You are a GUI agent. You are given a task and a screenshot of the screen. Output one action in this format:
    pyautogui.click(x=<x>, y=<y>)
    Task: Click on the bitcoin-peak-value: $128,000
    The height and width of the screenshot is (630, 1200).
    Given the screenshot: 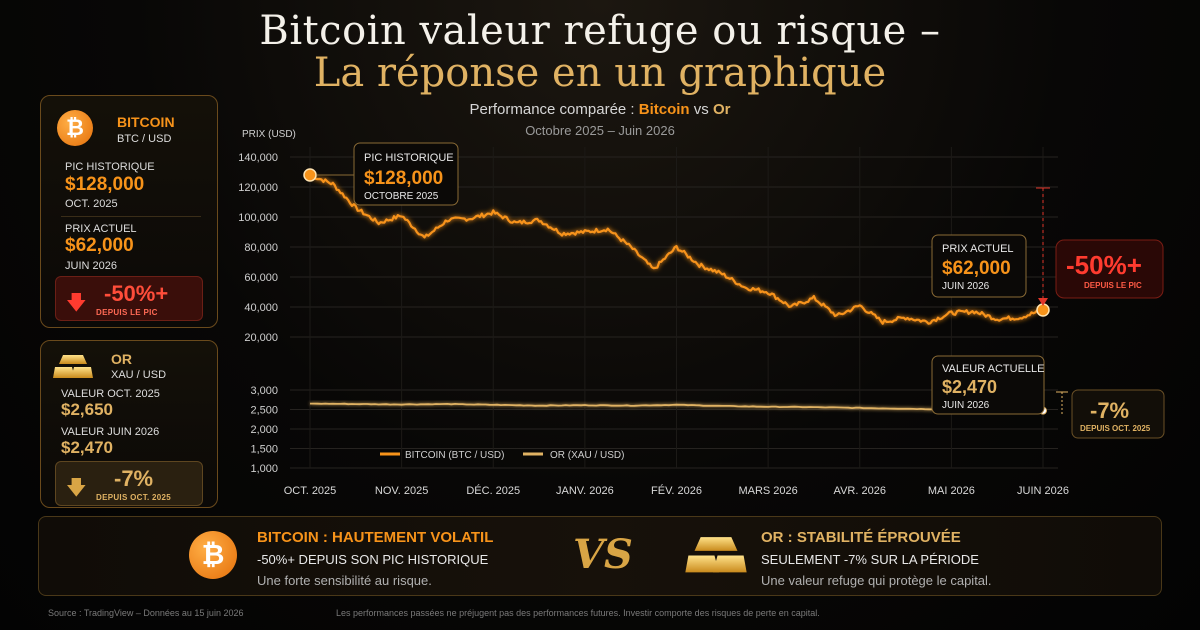 What is the action you would take?
    pyautogui.click(x=105, y=184)
    